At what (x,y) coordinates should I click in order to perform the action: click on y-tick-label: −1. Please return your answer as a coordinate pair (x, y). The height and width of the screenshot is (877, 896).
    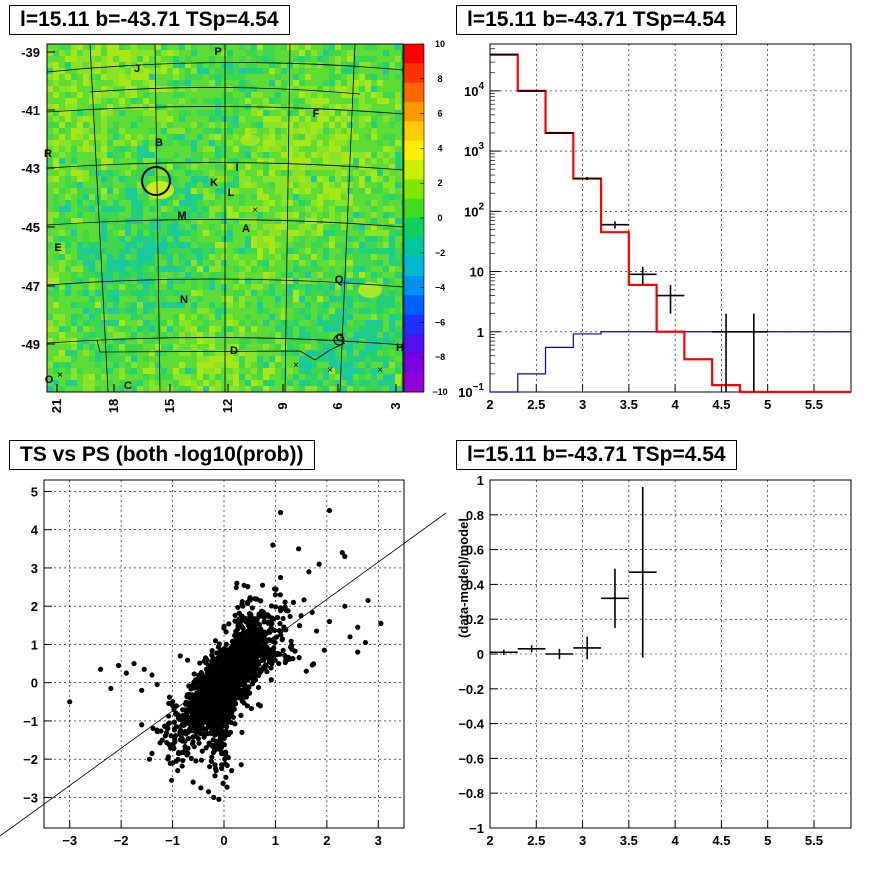
    Looking at the image, I should click on (30, 721).